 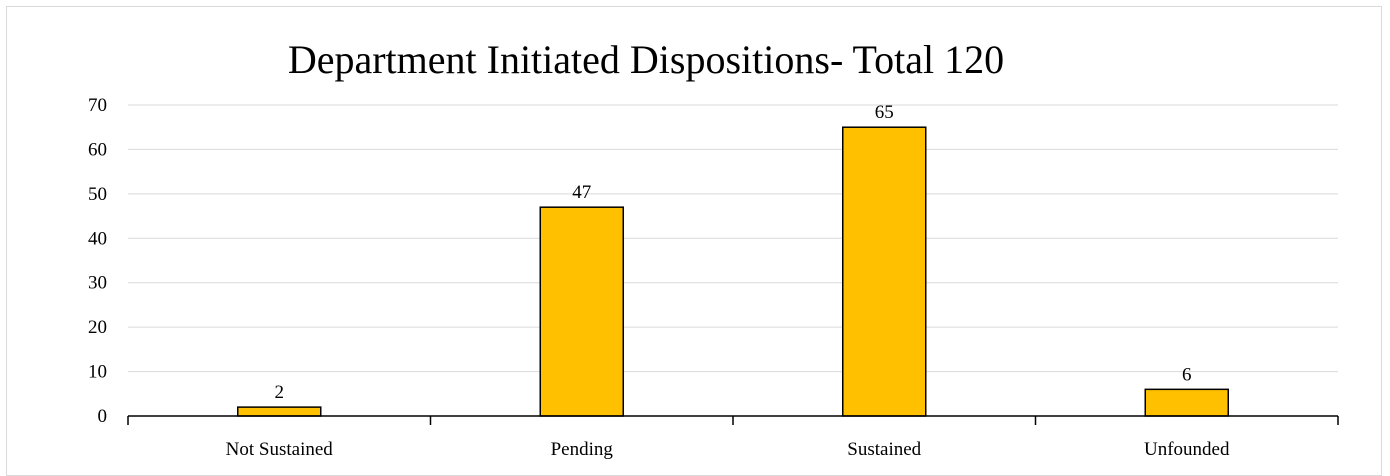 What do you see at coordinates (581, 192) in the screenshot?
I see `data-label-pending: 47` at bounding box center [581, 192].